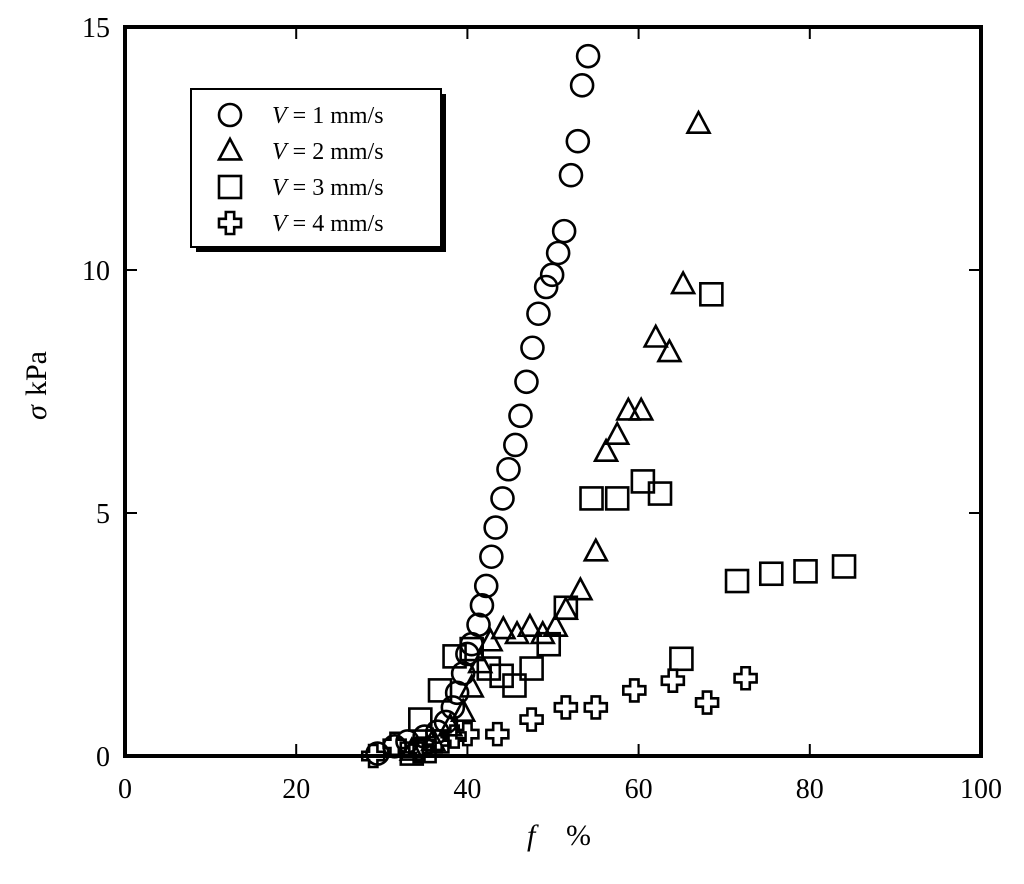 The image size is (1024, 884). Describe the element at coordinates (328, 116) in the screenshot. I see `legend-label: V = 1 mm/s` at that location.